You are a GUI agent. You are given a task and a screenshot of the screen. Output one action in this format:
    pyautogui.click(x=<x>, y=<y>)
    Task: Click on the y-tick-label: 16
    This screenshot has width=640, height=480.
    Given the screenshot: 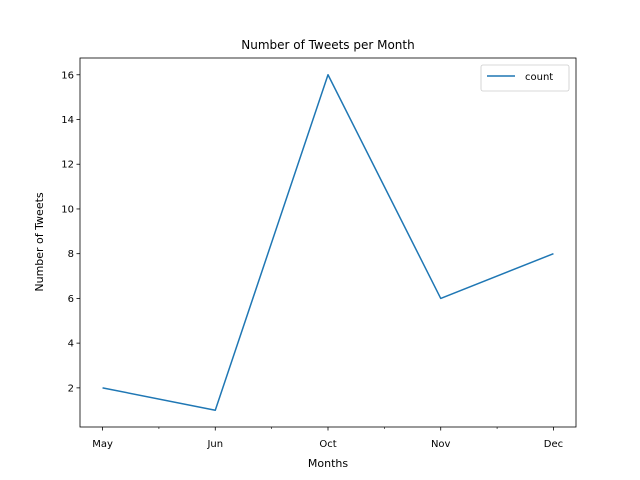 What is the action you would take?
    pyautogui.click(x=67, y=75)
    